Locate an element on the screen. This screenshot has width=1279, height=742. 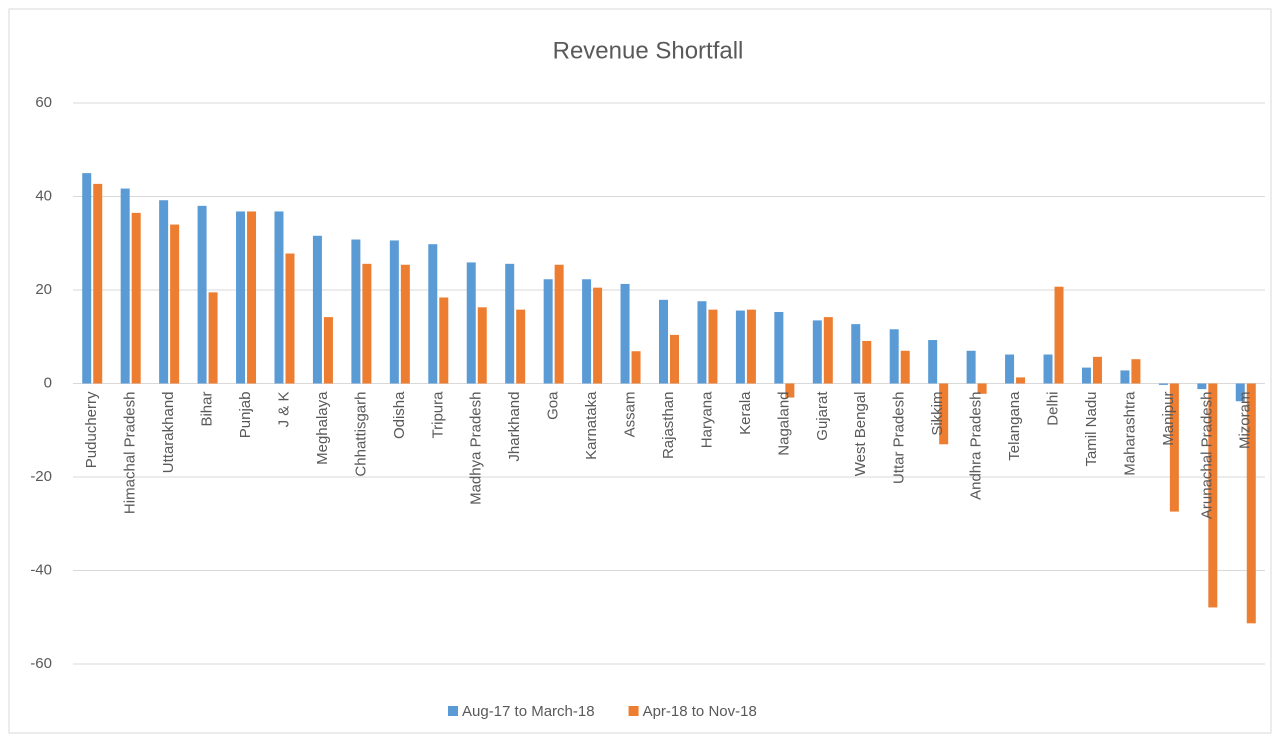
y-tick-label: -40 is located at coordinates (41, 569).